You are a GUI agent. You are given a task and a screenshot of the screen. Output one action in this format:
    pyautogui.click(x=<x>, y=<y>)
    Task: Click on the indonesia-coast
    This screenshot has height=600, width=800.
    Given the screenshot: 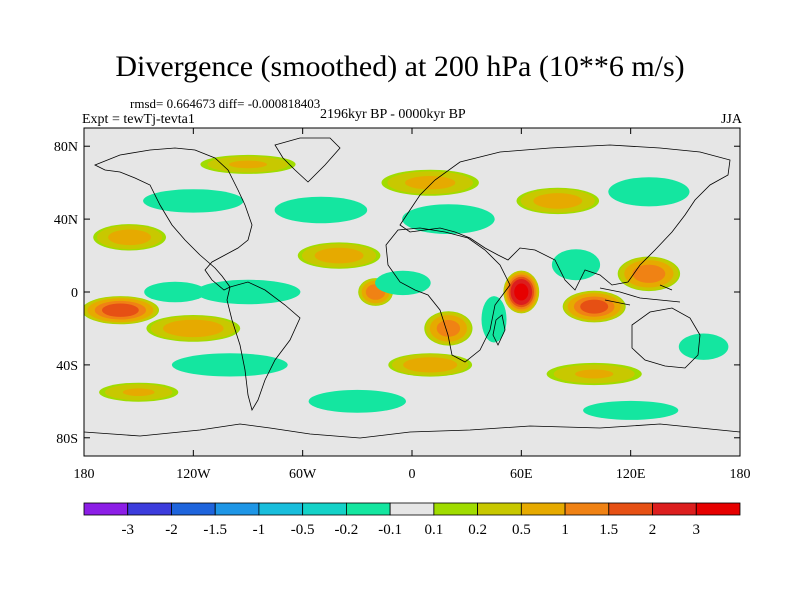 What is the action you would take?
    pyautogui.click(x=640, y=295)
    